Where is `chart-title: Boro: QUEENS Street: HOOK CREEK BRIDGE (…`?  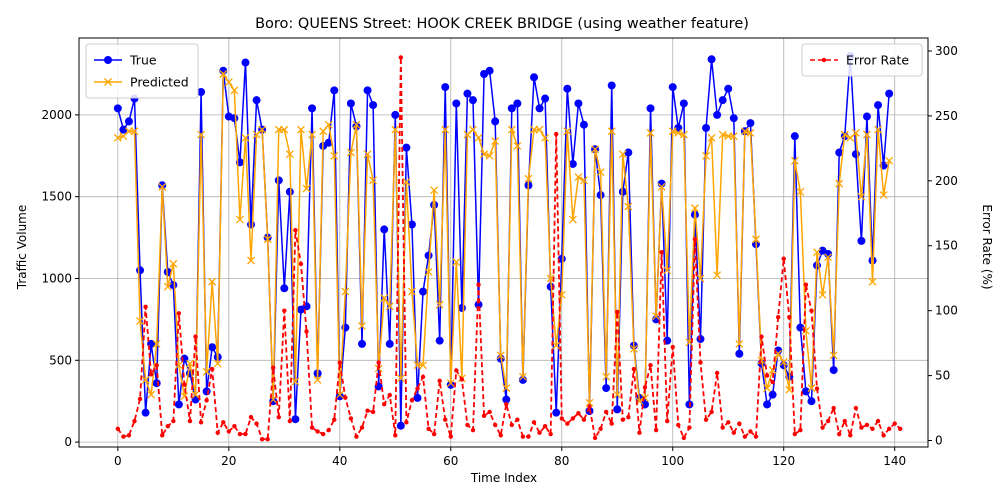 chart-title: Boro: QUEENS Street: HOOK CREEK BRIDGE (… is located at coordinates (502, 24).